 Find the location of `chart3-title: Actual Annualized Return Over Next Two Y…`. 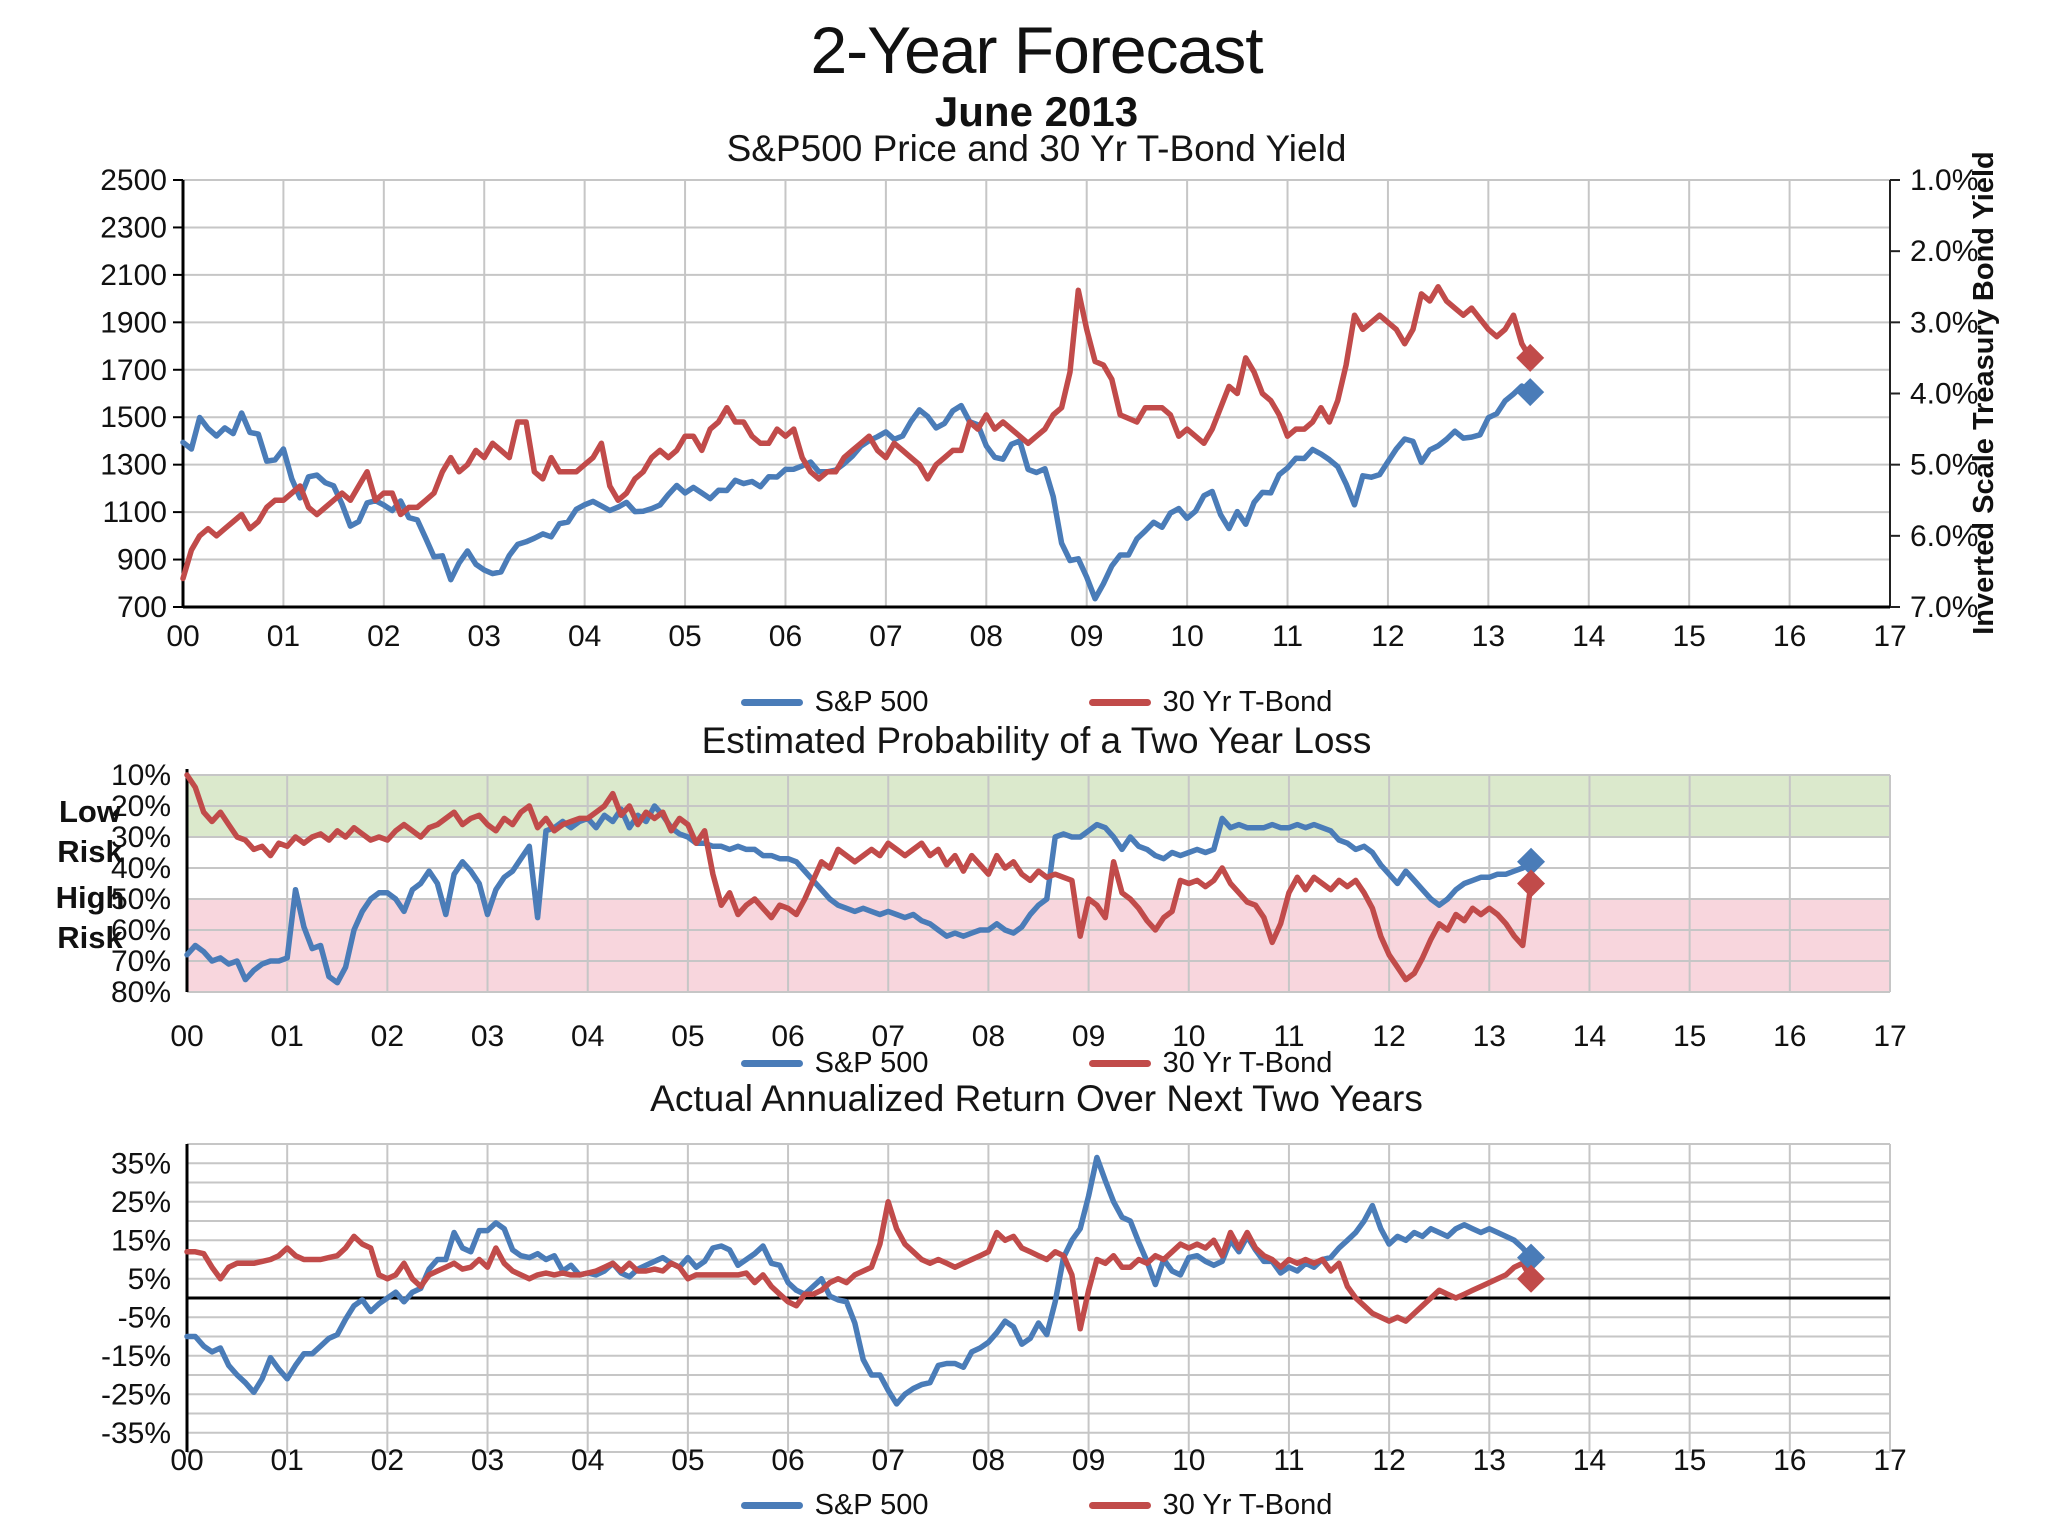

chart3-title: Actual Annualized Return Over Next Two Y… is located at coordinates (1036, 1098).